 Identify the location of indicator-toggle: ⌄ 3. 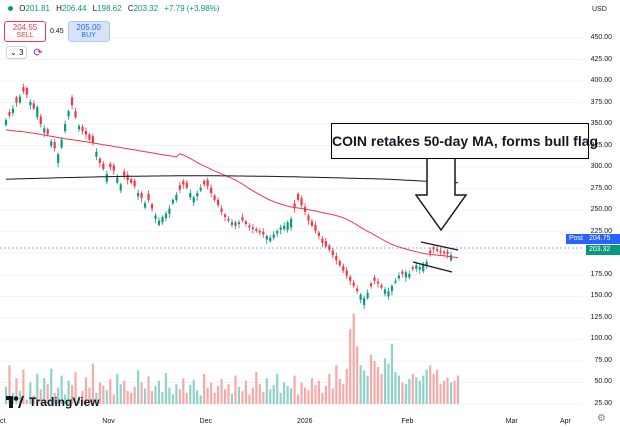
(17, 52).